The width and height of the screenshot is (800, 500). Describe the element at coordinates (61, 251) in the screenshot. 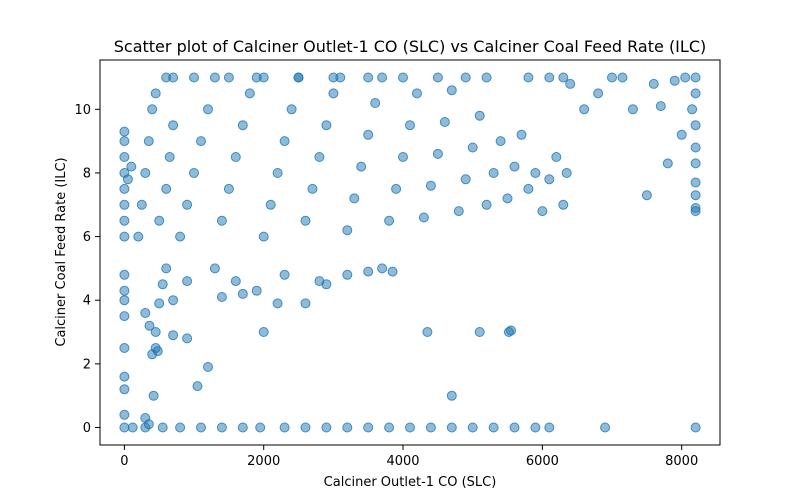

I see `y-axis-title: Calciner Coal Feed Rate (ILC)` at that location.